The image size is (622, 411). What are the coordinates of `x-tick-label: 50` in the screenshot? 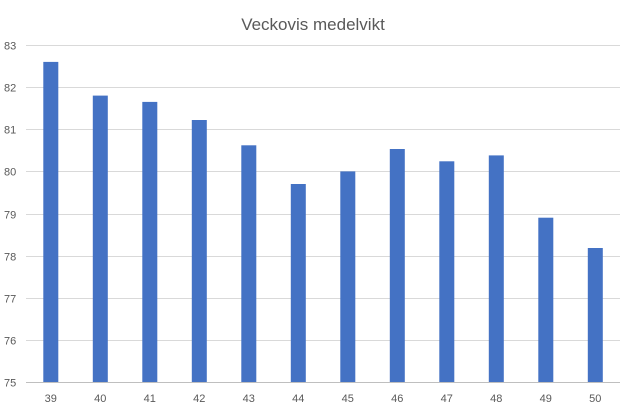 It's located at (595, 399).